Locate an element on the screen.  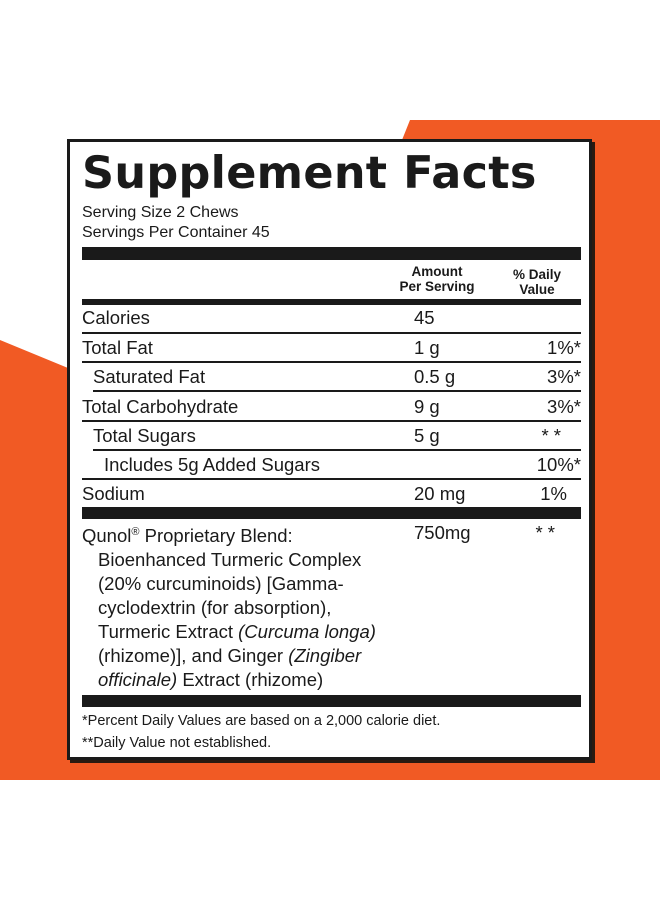
blend-text: (rhizome)], and Ginger is located at coordinates (193, 656).